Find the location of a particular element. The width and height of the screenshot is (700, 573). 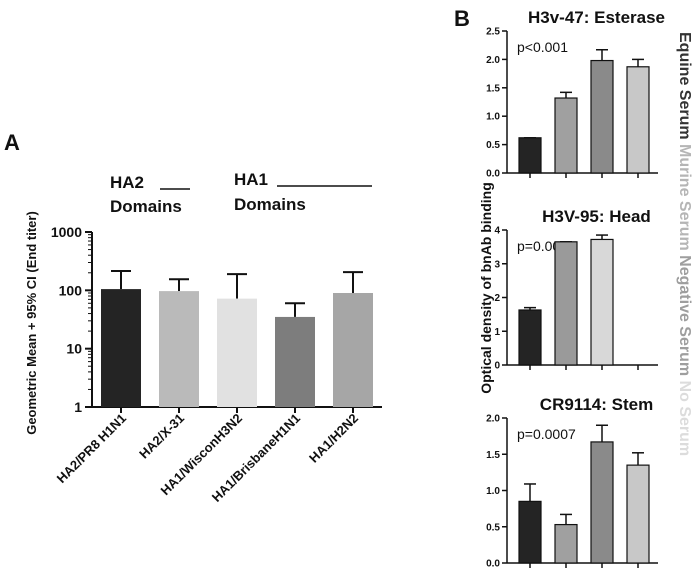

y-tick-label: 10 is located at coordinates (74, 349).